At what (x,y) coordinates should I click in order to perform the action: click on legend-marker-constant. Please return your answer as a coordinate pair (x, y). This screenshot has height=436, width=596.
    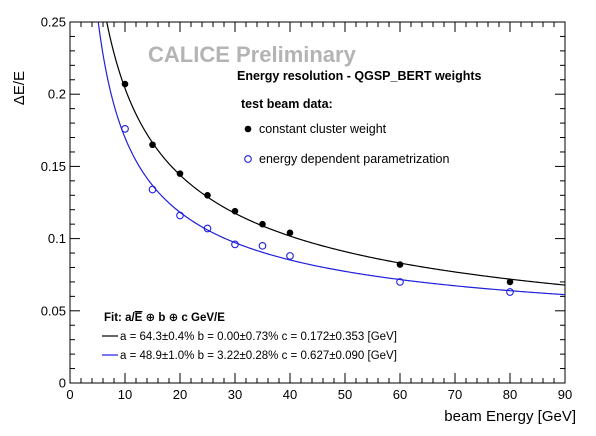
    Looking at the image, I should click on (248, 129).